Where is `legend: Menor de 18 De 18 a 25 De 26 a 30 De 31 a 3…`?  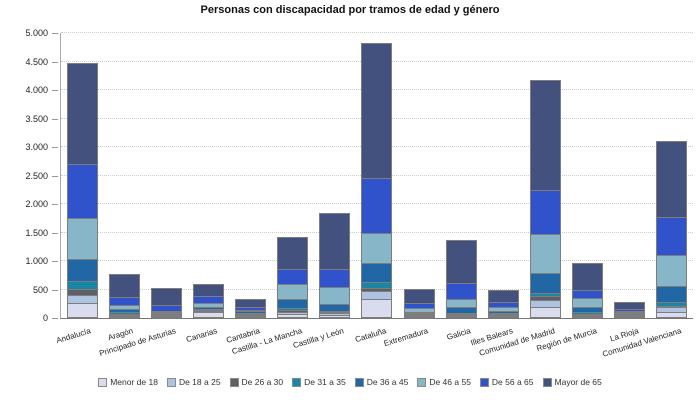
legend: Menor de 18 De 18 a 25 De 26 a 30 De 31 a 3… is located at coordinates (350, 382).